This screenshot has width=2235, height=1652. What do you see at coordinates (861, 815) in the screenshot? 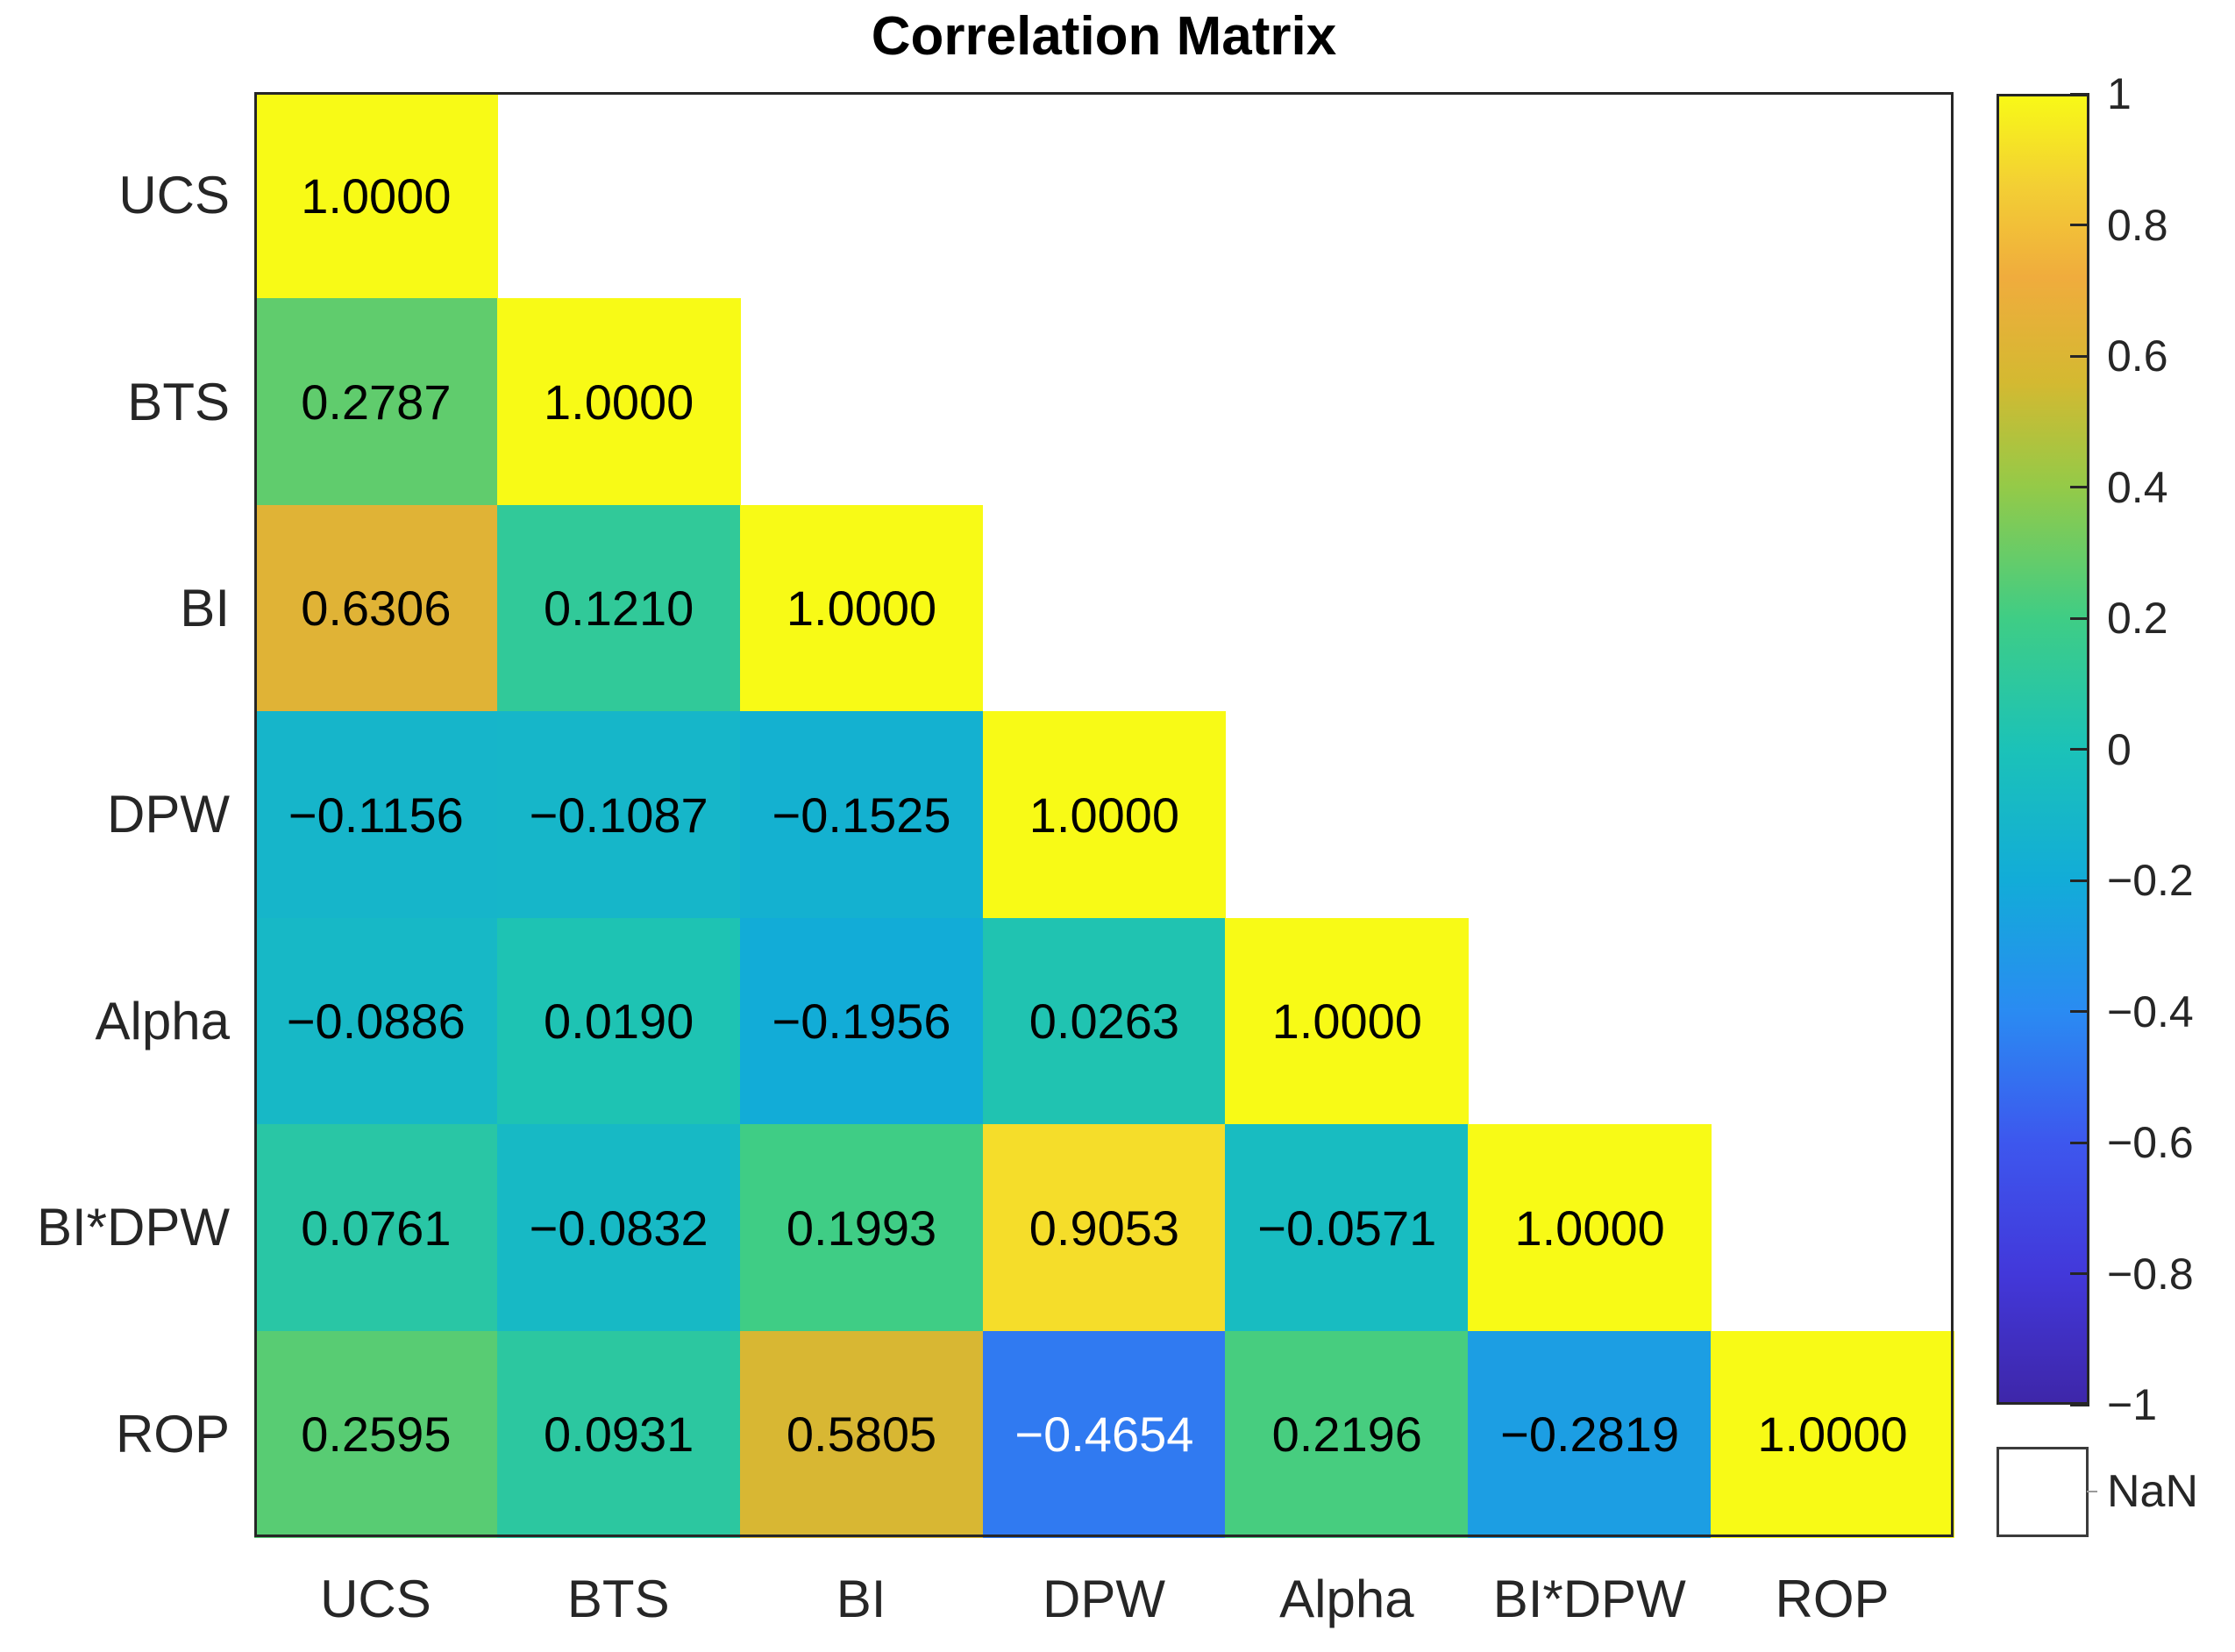
I see `matrix-cell: −0.1525` at bounding box center [861, 815].